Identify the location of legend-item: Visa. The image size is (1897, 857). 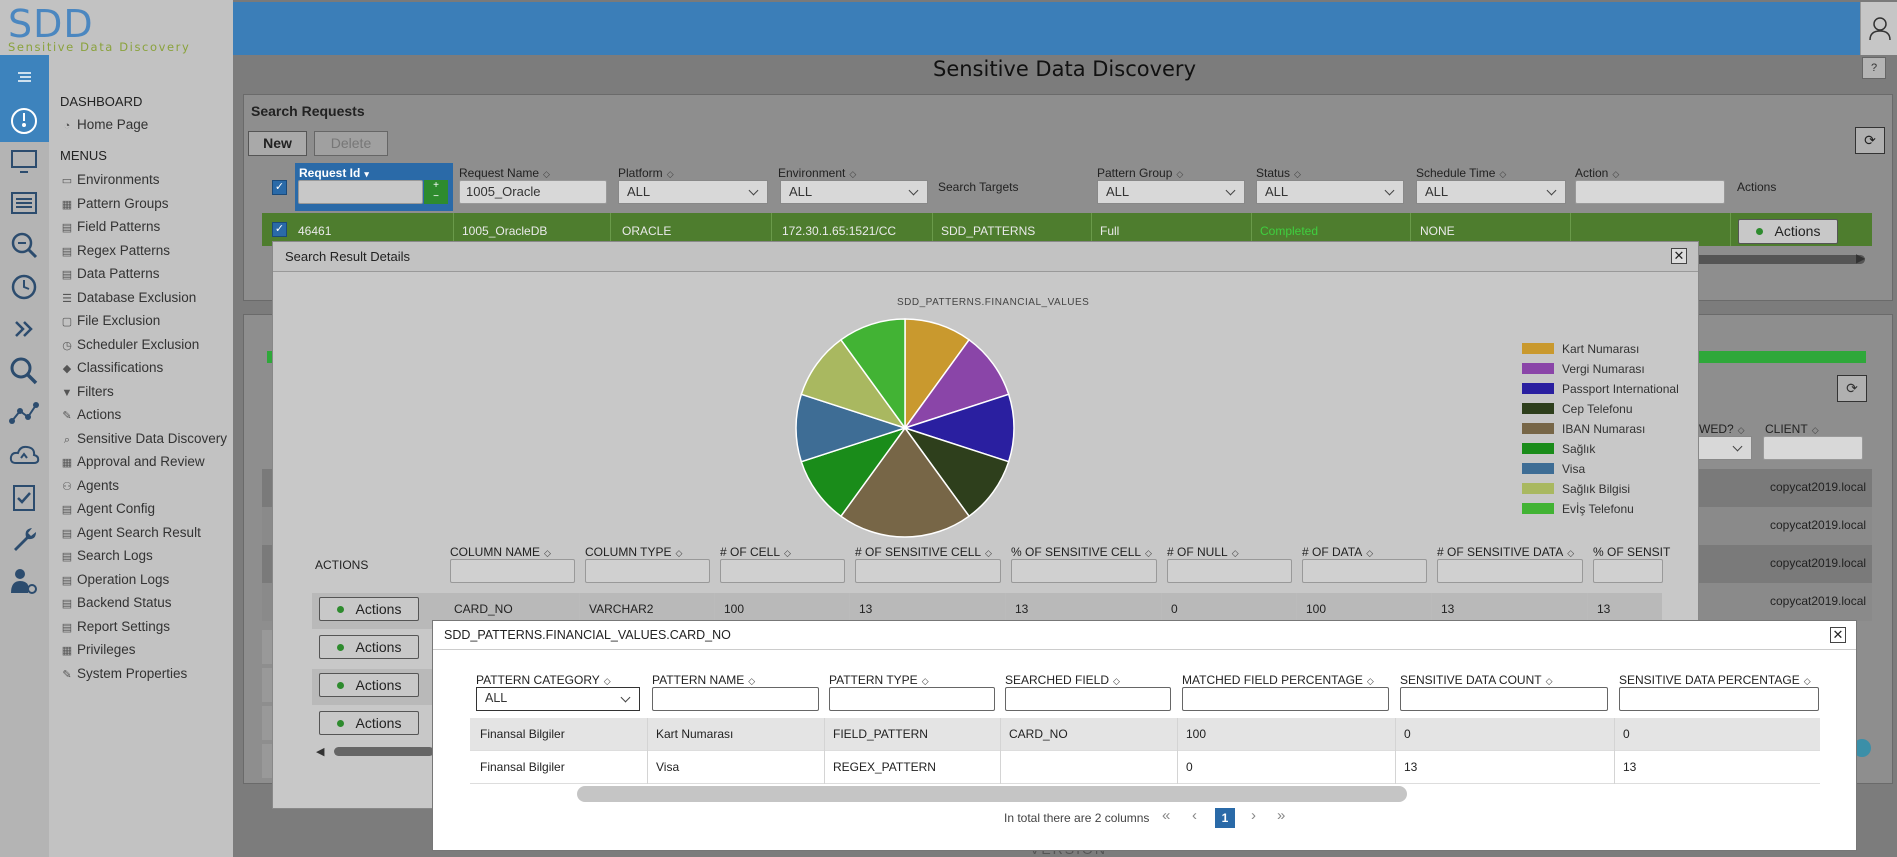
(1553, 469).